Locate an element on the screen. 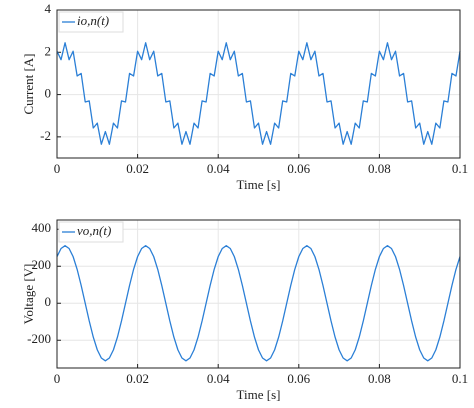 Image resolution: width=474 pixels, height=408 pixels. y-tick-label: -2 is located at coordinates (45, 135).